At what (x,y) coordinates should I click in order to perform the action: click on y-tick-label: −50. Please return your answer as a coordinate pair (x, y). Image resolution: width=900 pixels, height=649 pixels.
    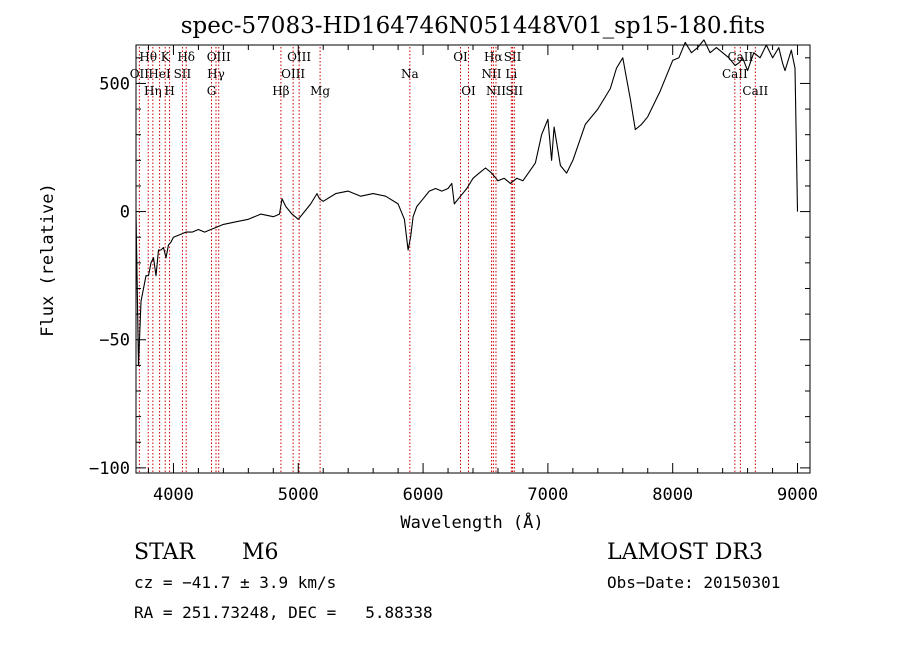
    Looking at the image, I should click on (114, 341).